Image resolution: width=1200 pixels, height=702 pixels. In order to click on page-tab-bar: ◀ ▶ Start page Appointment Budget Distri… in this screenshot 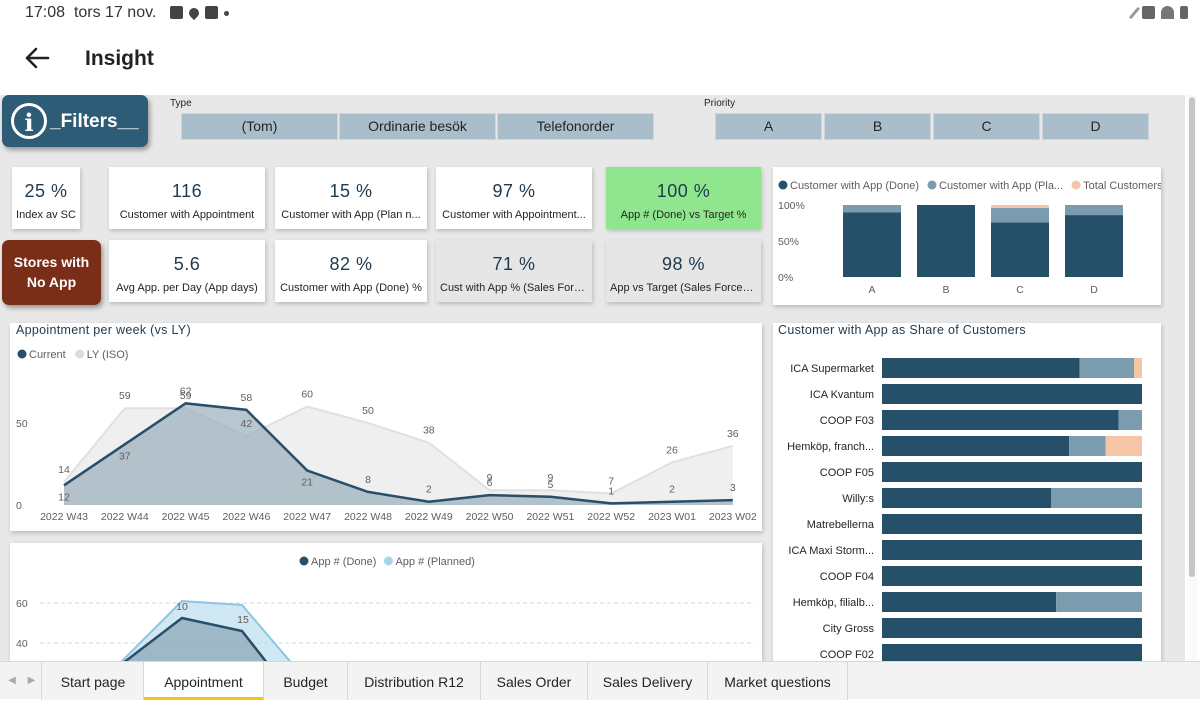, I will do `click(600, 680)`.